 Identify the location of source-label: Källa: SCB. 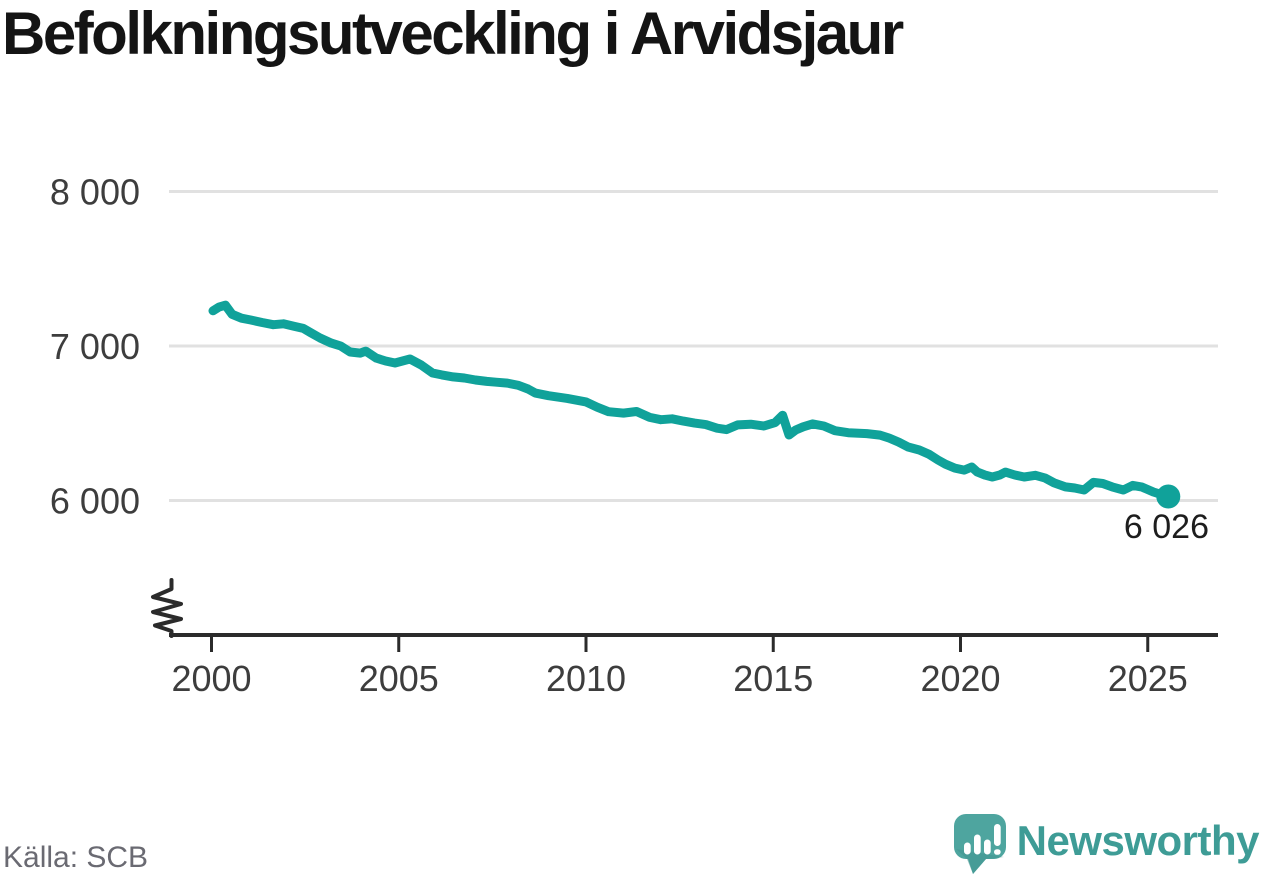
(76, 857).